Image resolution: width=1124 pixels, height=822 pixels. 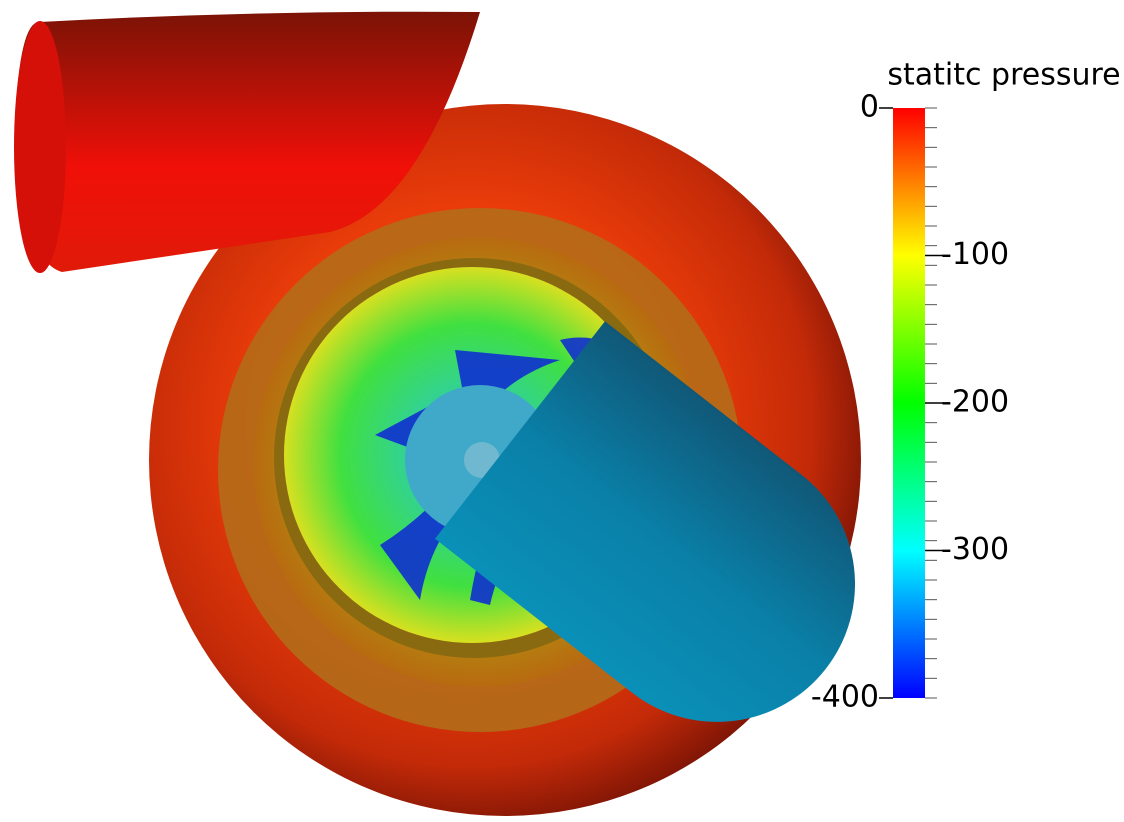 I want to click on tick-label: -400, so click(x=845, y=697).